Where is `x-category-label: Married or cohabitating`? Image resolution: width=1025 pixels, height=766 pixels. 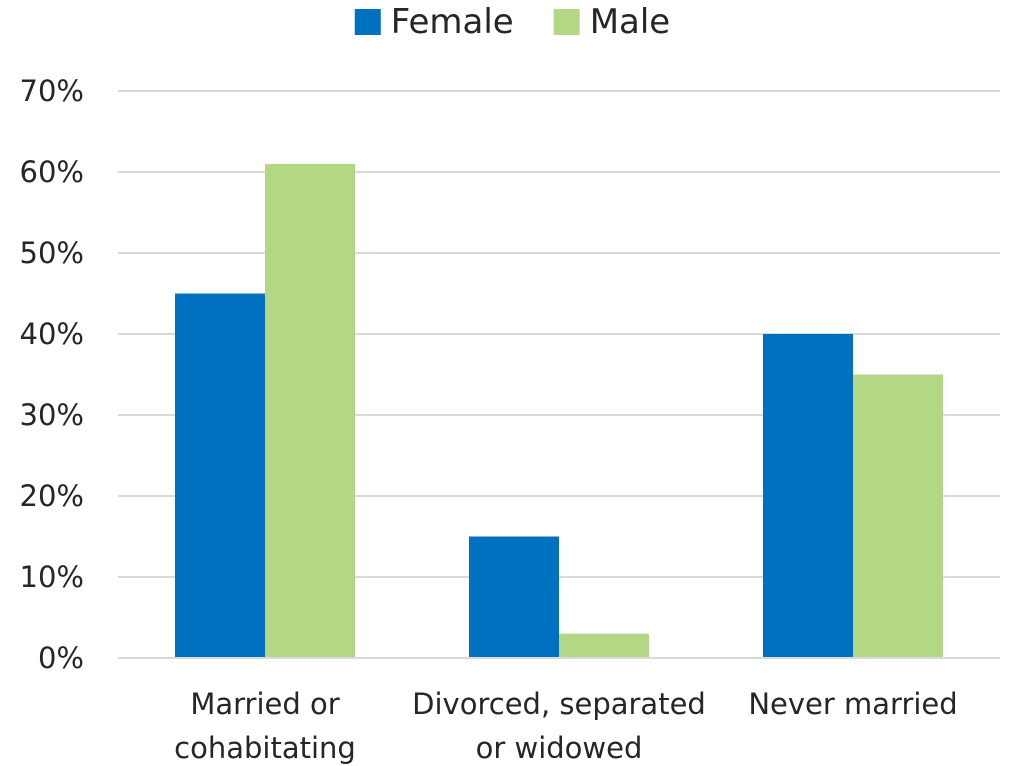 x-category-label: Married or cohabitating is located at coordinates (265, 726).